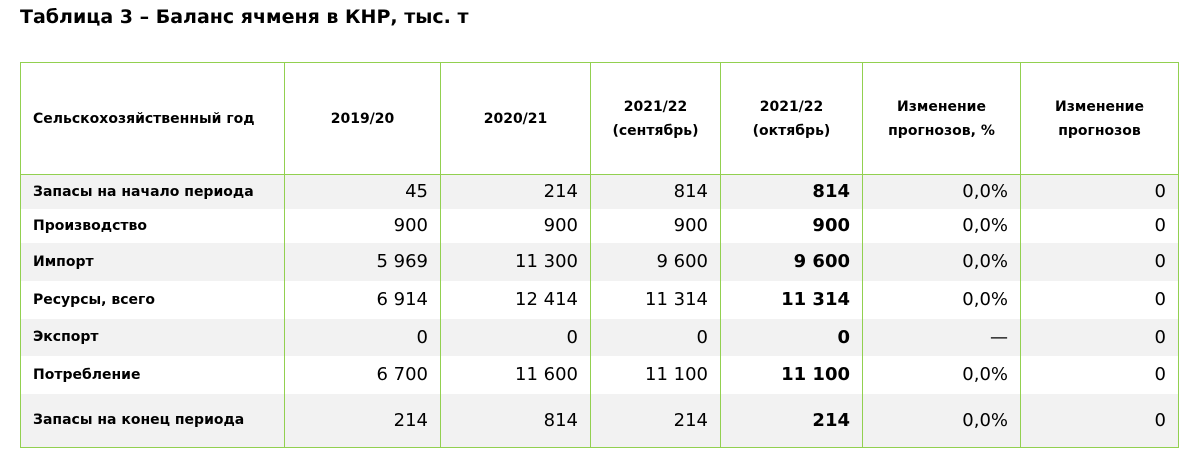 The width and height of the screenshot is (1200, 469). Describe the element at coordinates (941, 337) in the screenshot. I see `value-cell: —` at that location.